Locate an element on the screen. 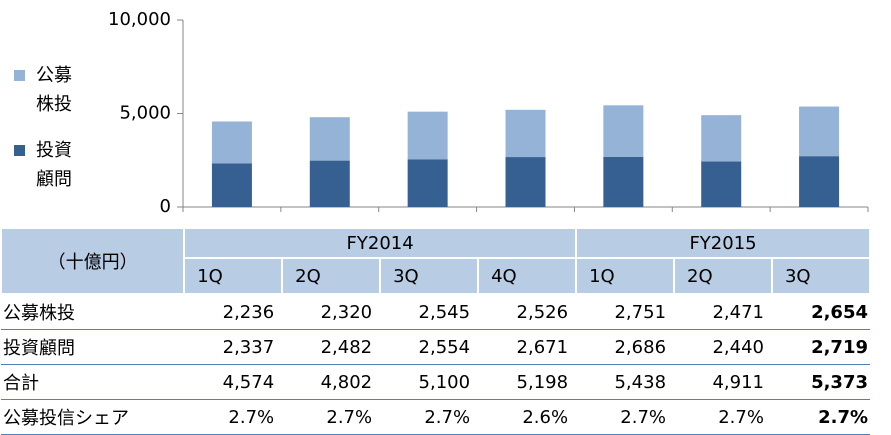  row-label: 合計 is located at coordinates (93, 382).